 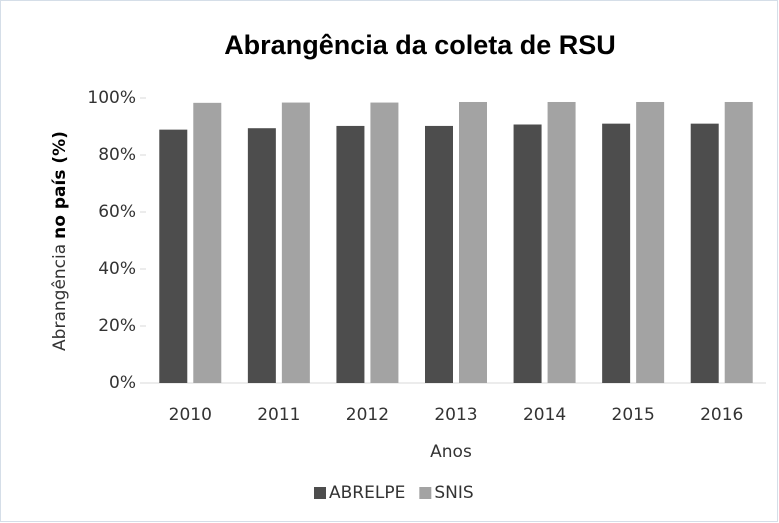 What do you see at coordinates (367, 493) in the screenshot?
I see `legend-label: ABRELPE` at bounding box center [367, 493].